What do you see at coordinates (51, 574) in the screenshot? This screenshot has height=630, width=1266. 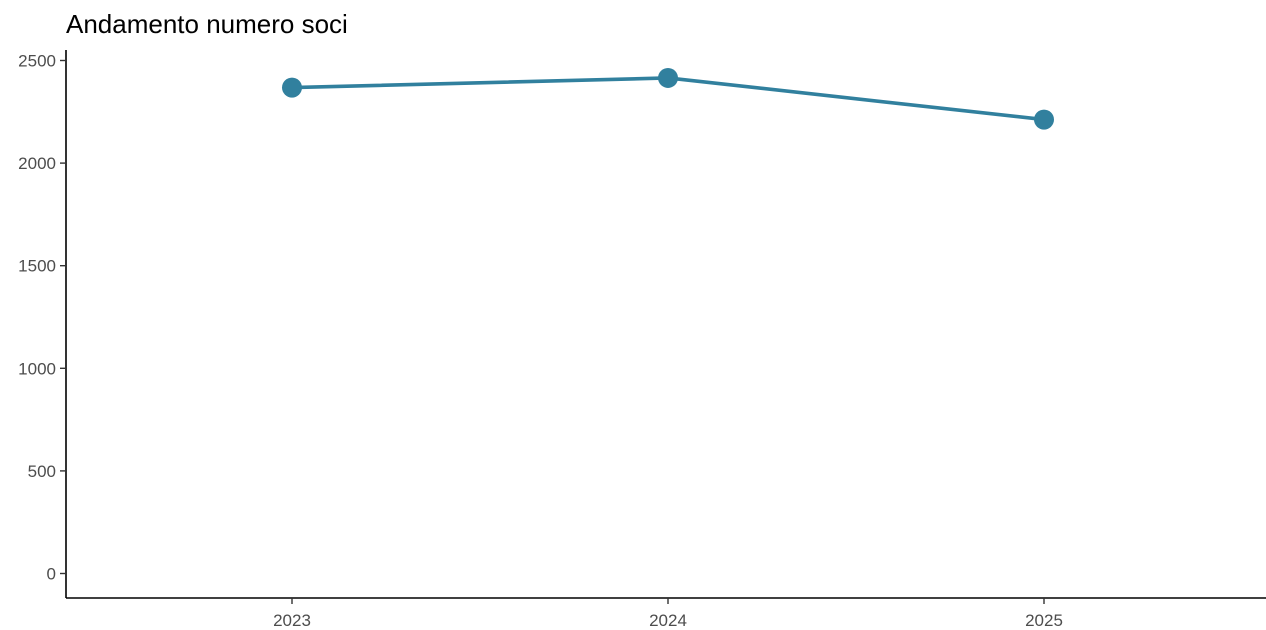 I see `y-tick-label: 0` at bounding box center [51, 574].